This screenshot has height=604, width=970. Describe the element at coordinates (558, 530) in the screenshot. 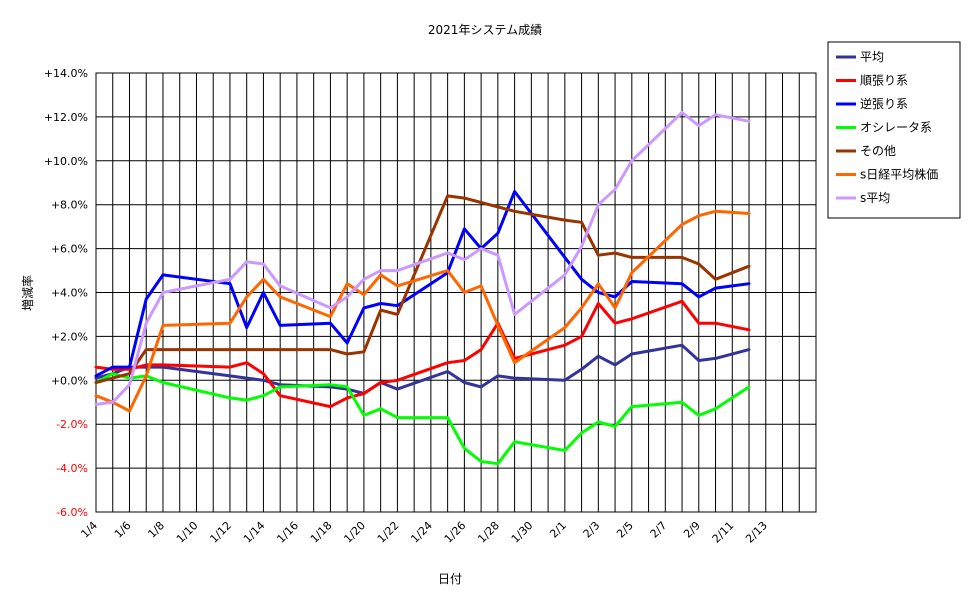

I see `x-tick-label: 2/1` at that location.